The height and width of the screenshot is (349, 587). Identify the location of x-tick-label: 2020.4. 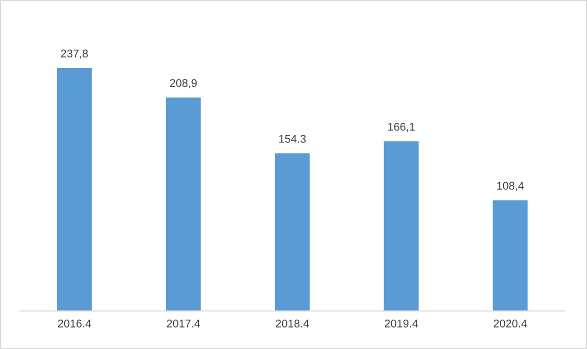
(510, 324).